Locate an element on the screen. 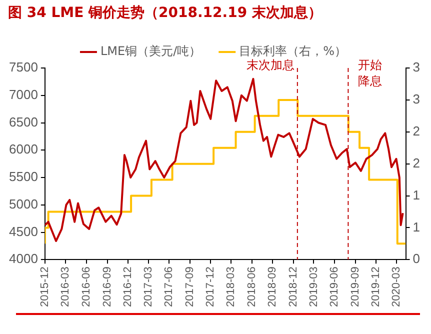  x-tick-label: 2017-06 is located at coordinates (169, 287).